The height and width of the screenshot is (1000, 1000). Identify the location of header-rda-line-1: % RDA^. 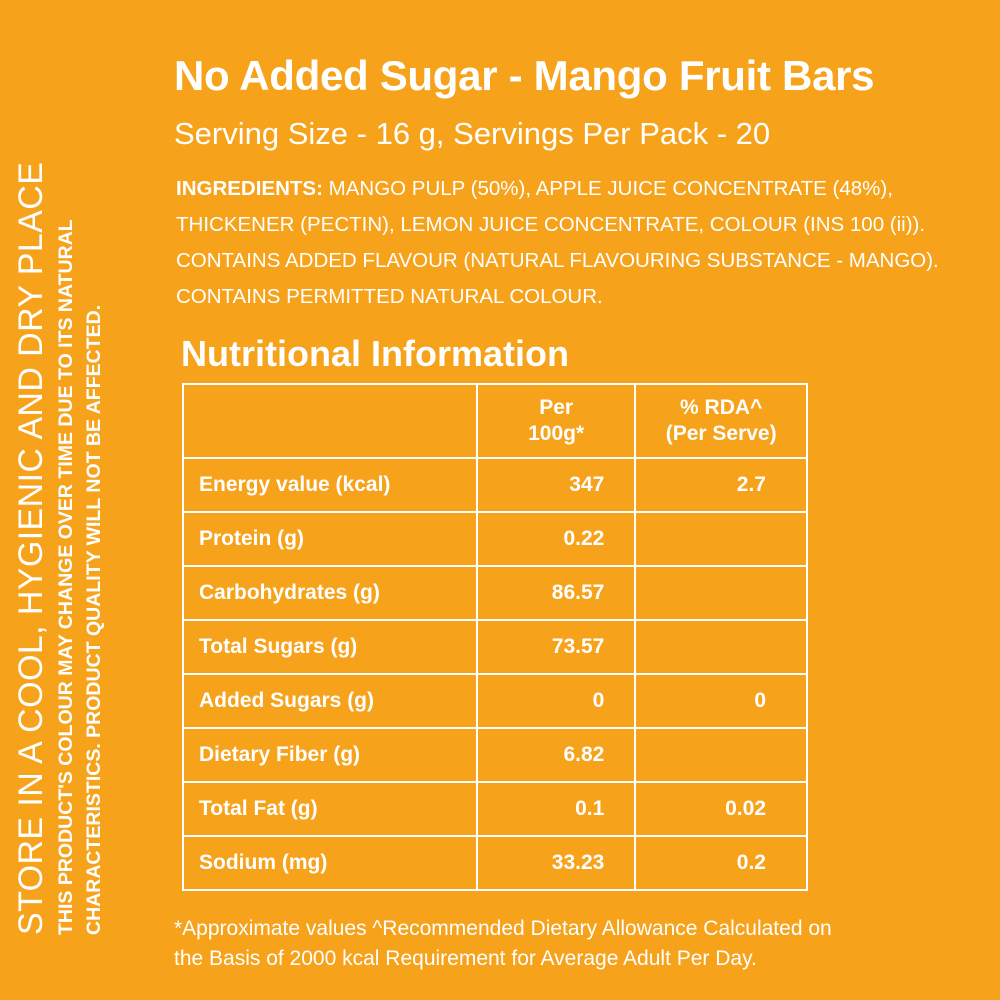
(721, 407).